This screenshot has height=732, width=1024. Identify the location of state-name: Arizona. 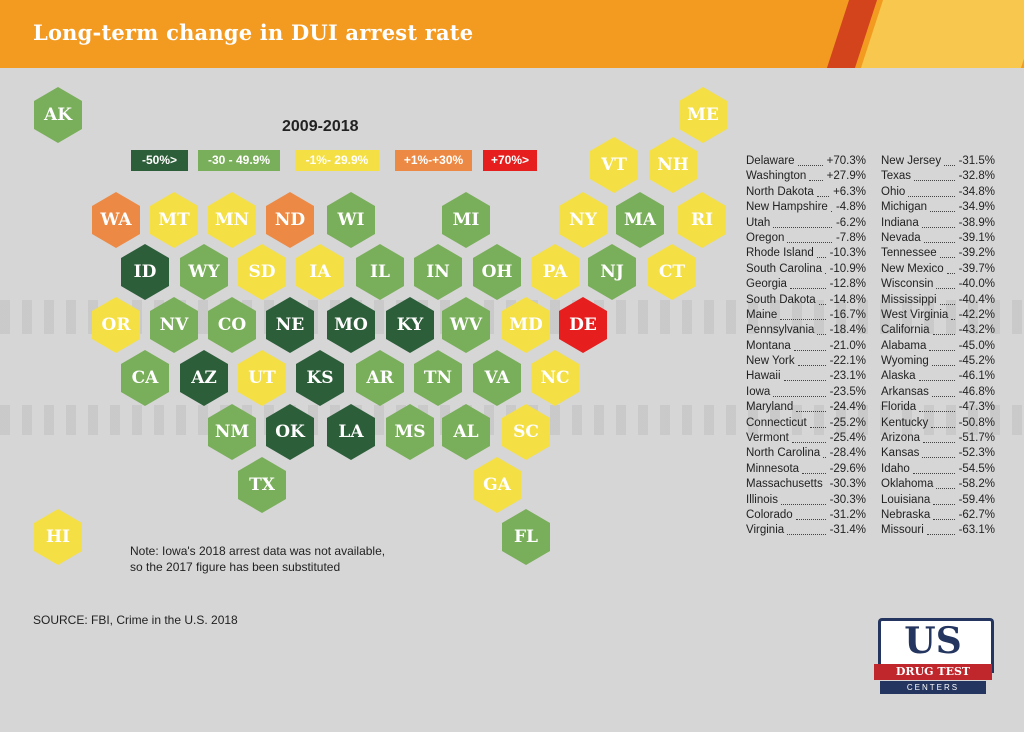
(900, 438).